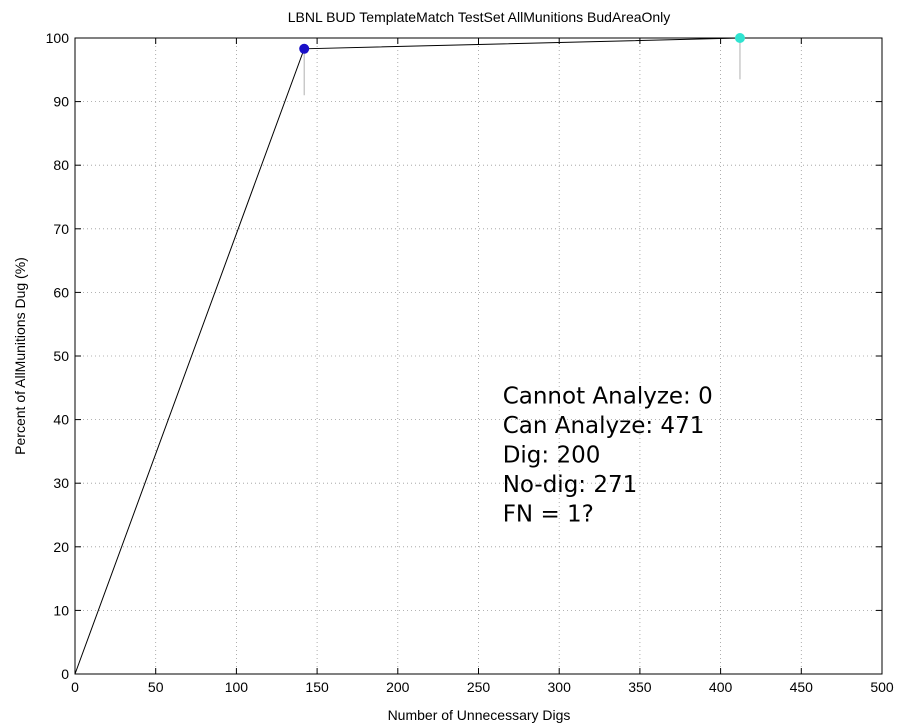 The height and width of the screenshot is (728, 902). What do you see at coordinates (20, 356) in the screenshot?
I see `y-axis-label: Percent of AllMunitions Dug (%)` at bounding box center [20, 356].